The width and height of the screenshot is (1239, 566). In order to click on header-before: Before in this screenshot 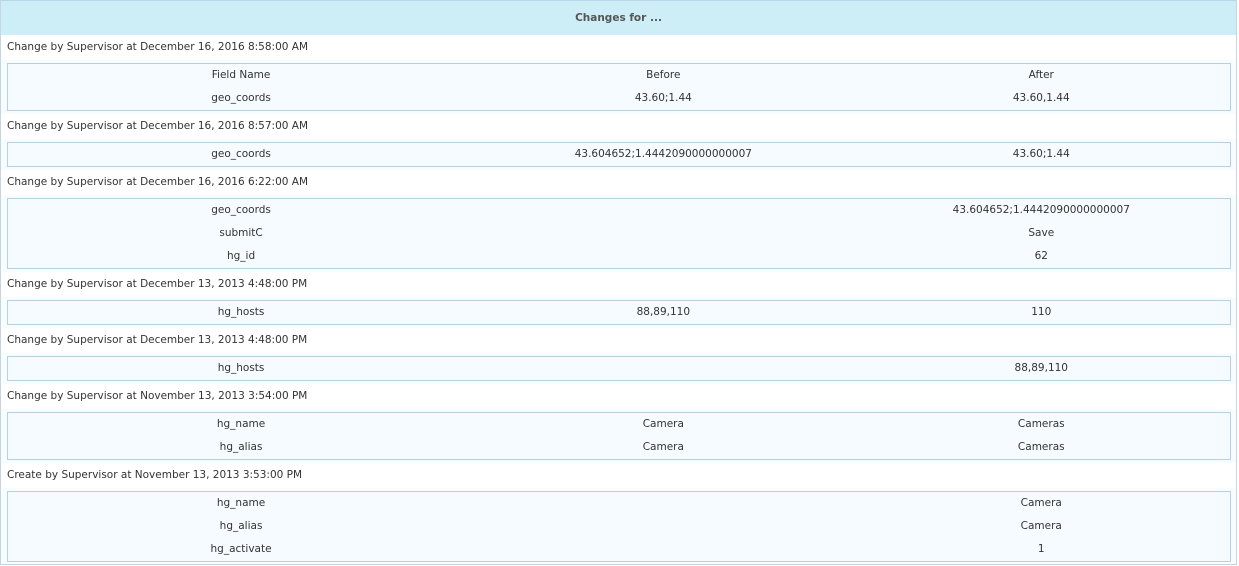, I will do `click(663, 75)`.